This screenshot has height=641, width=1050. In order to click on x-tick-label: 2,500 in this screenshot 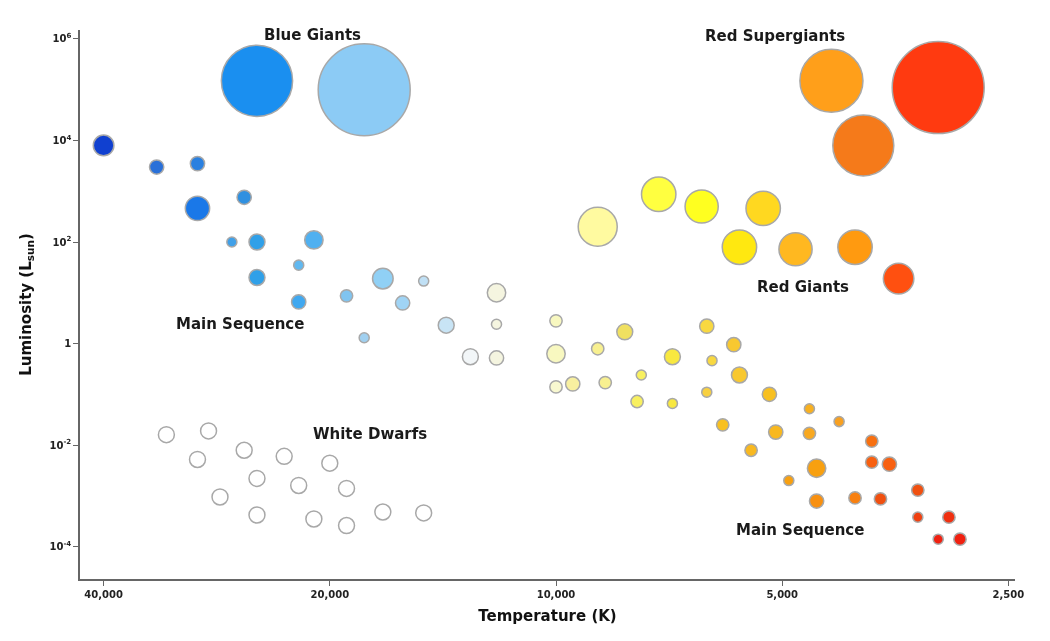, I will do `click(1008, 594)`.